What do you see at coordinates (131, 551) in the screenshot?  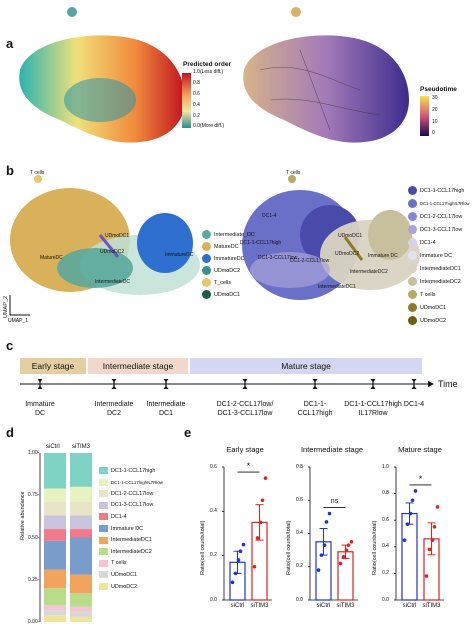 I see `legend-label: IntermediateDC2` at bounding box center [131, 551].